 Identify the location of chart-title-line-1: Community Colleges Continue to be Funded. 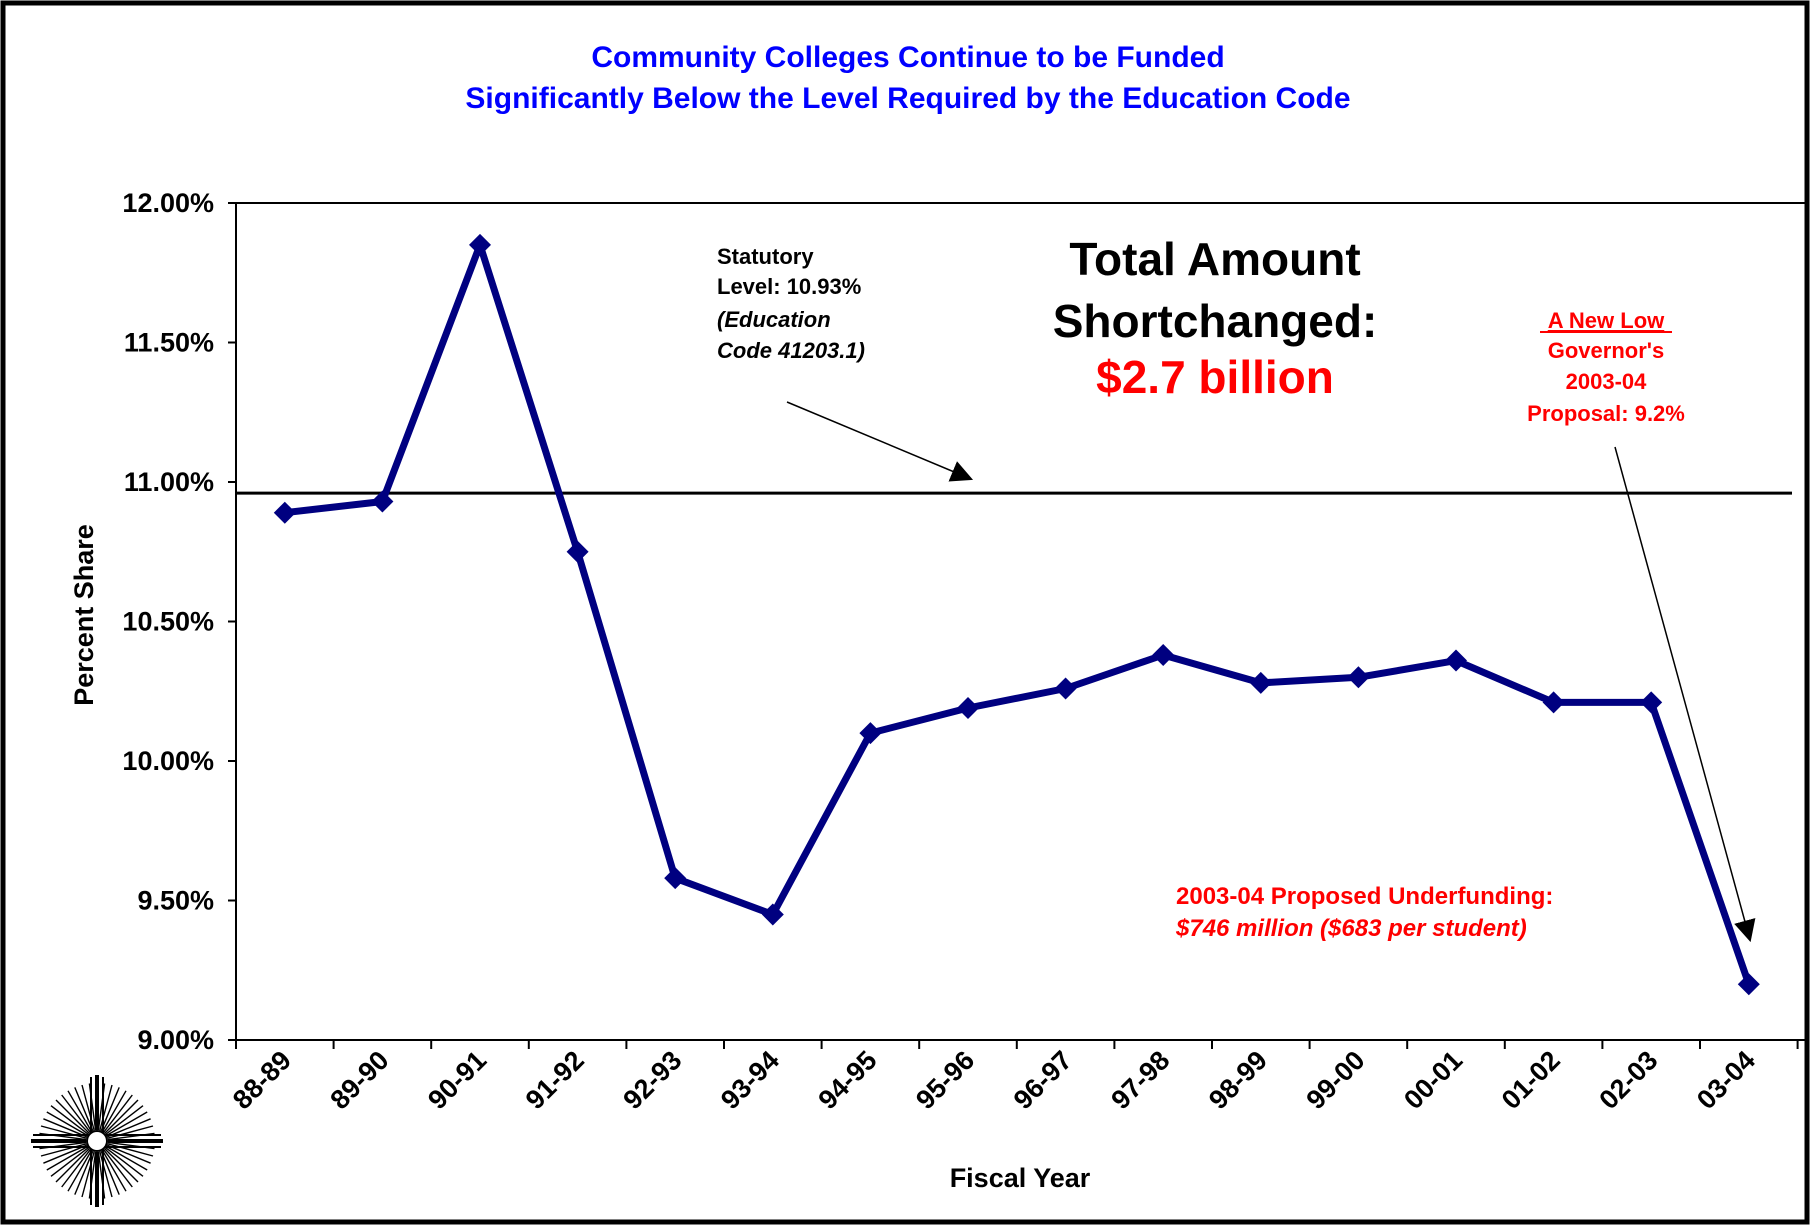
(907, 57).